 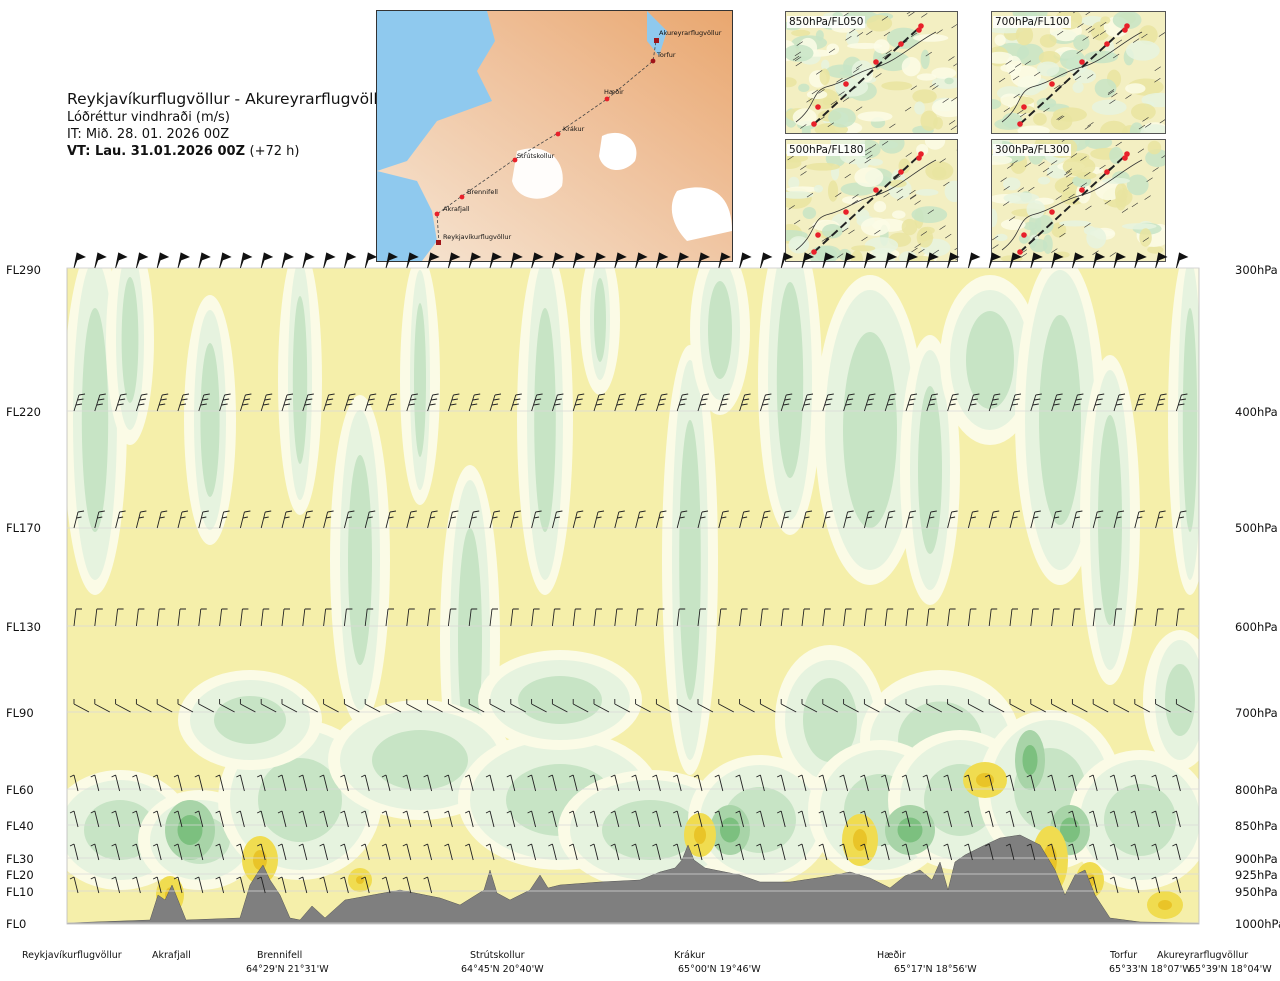 What do you see at coordinates (935, 969) in the screenshot?
I see `coord-haedir: 65°17'N 18°56'W` at bounding box center [935, 969].